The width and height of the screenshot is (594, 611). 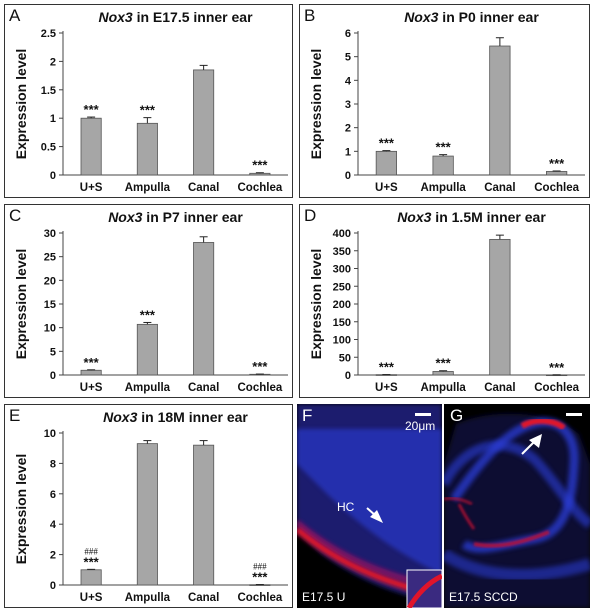 I want to click on chart-title: Nox3 in 18M inner ear, so click(x=175, y=417).